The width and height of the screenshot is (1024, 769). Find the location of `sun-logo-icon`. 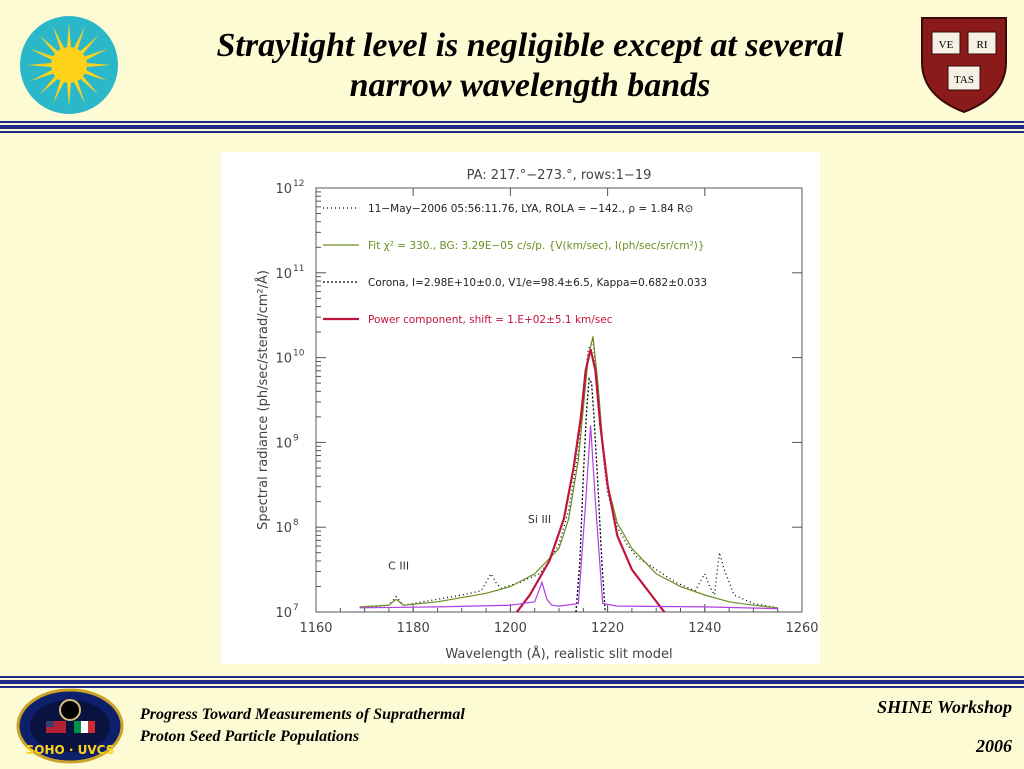

sun-logo-icon is located at coordinates (69, 65).